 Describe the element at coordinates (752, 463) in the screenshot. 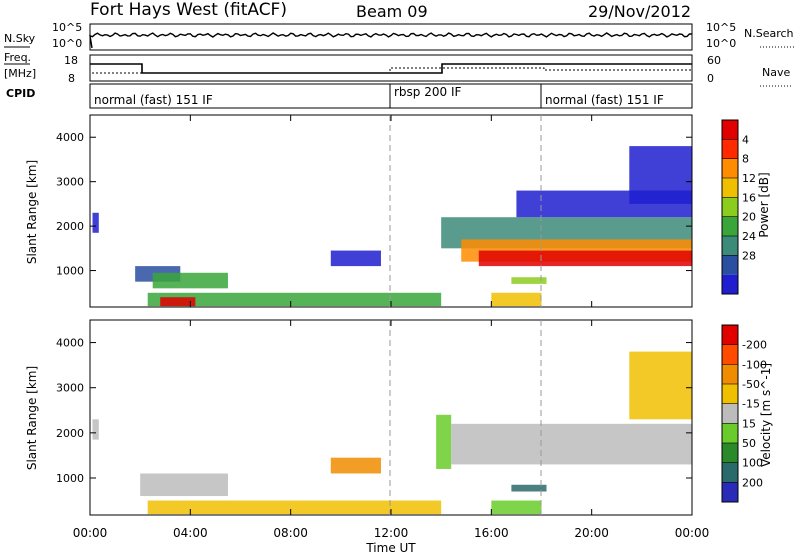

I see `colorbar-tick-label: 100` at that location.